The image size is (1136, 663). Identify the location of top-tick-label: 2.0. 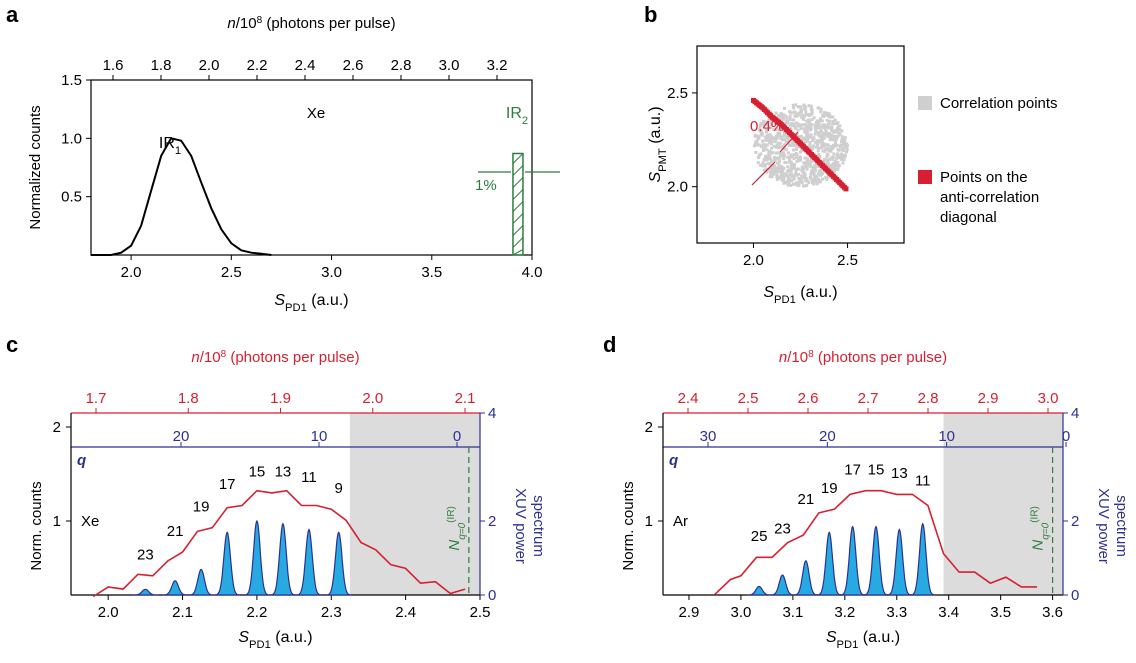
(372, 398).